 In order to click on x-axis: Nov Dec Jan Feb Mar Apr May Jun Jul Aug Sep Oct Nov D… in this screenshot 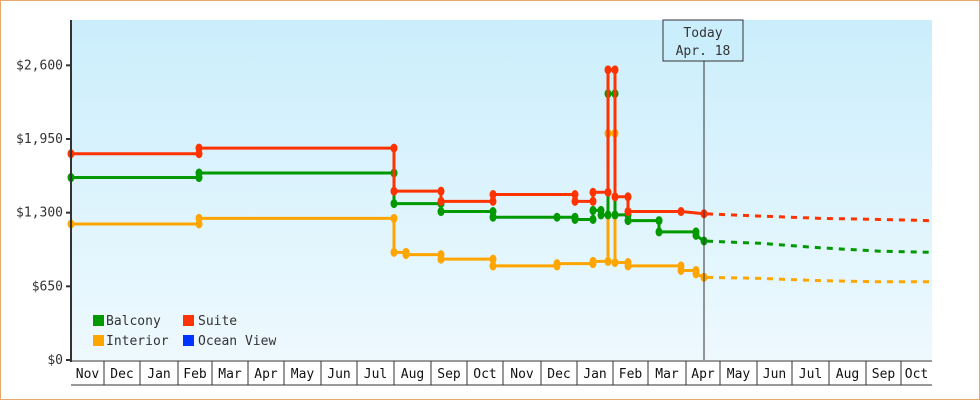, I will do `click(501, 373)`.